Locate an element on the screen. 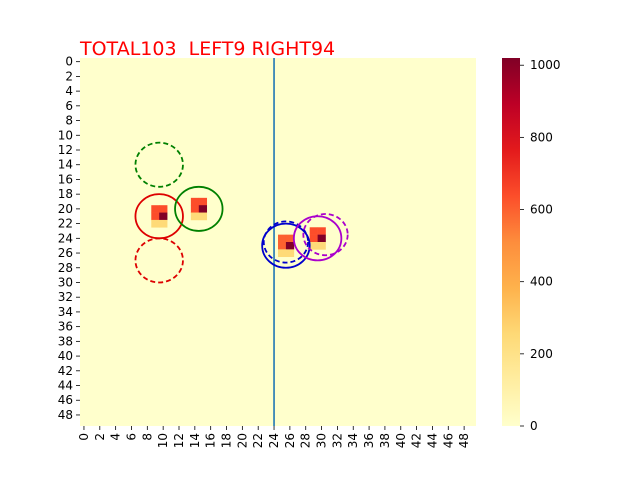 The width and height of the screenshot is (640, 480). y-tick-label: 18 is located at coordinates (65, 194).